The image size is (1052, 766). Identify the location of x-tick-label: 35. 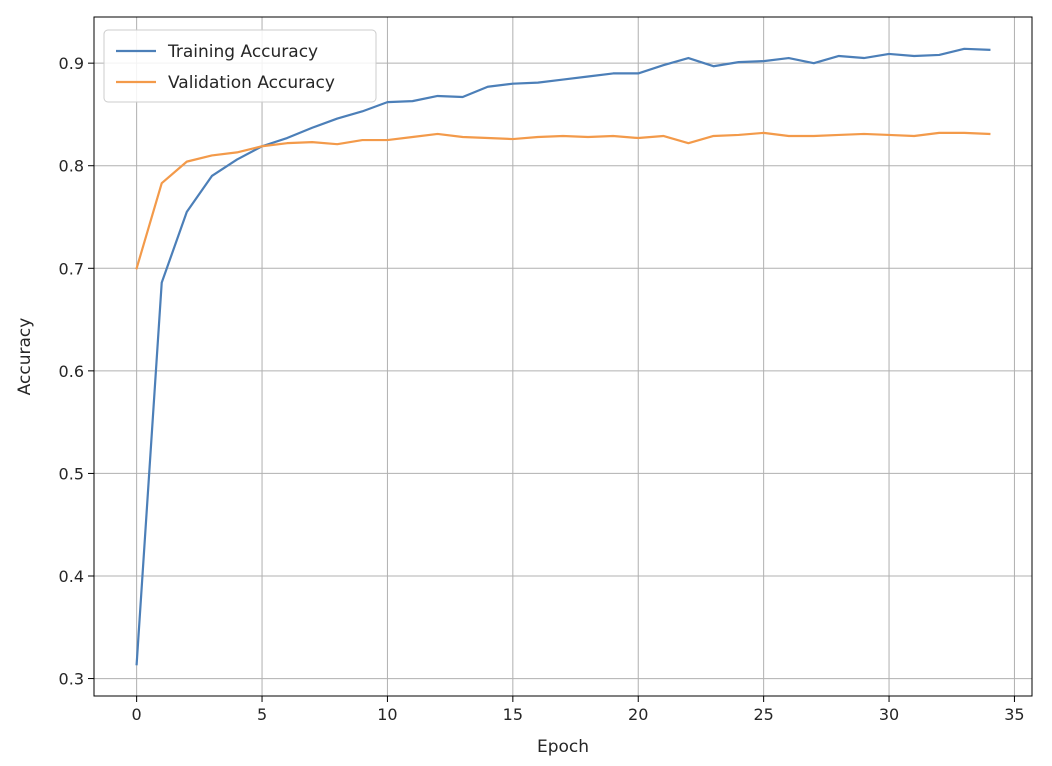
(1014, 714).